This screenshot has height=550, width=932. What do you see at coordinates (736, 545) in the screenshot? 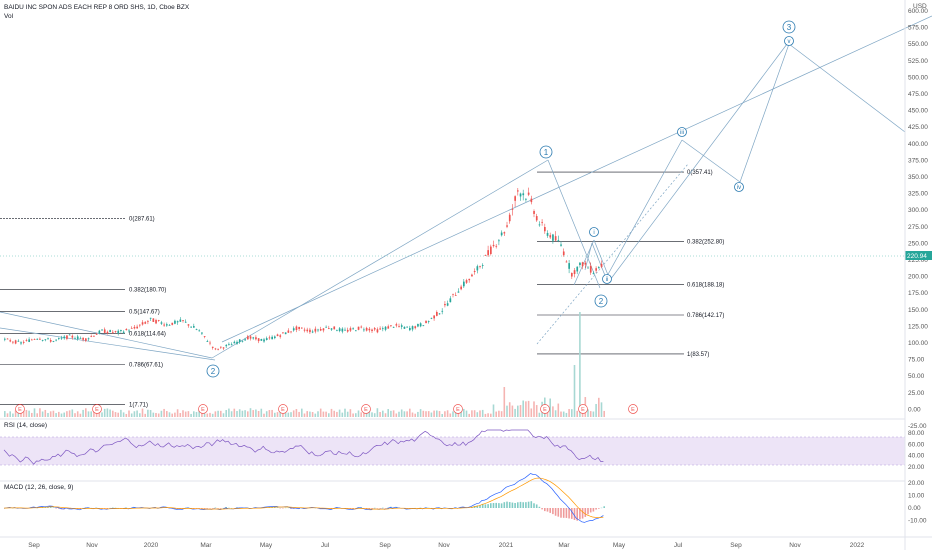
I see `x-tick-label: Sep` at bounding box center [736, 545].